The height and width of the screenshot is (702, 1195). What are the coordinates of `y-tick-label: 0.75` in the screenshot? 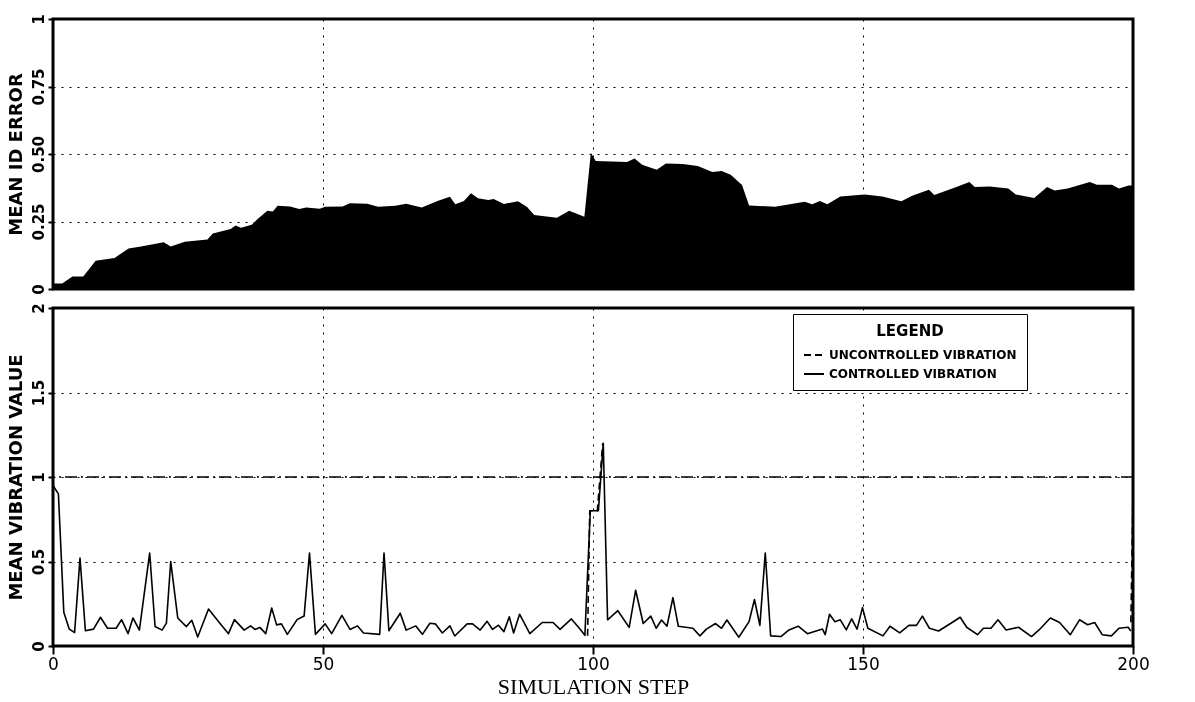 It's located at (38, 87).